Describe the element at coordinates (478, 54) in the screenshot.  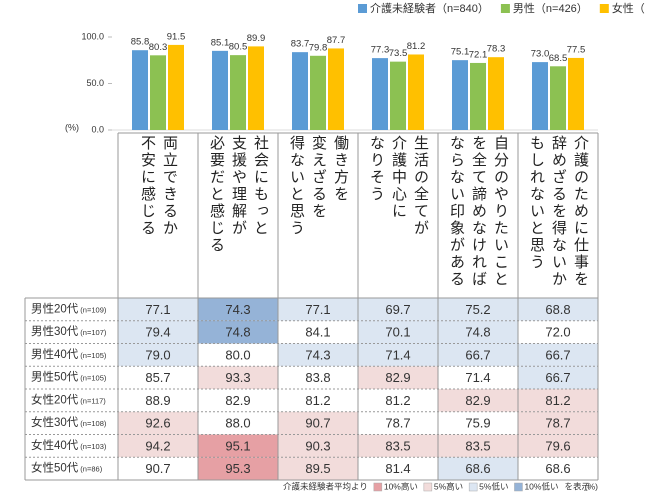
I see `value-label: 72.1` at that location.